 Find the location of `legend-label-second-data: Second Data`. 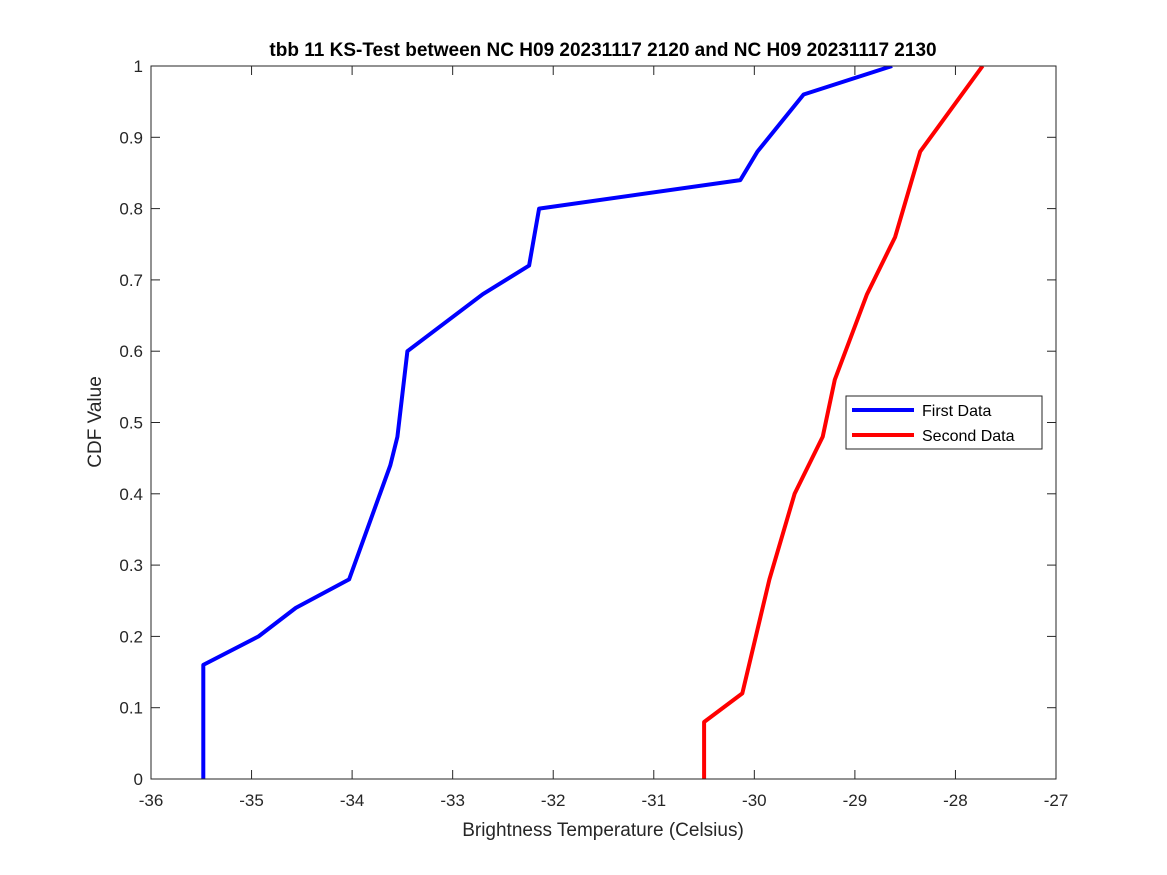

legend-label-second-data: Second Data is located at coordinates (968, 436).